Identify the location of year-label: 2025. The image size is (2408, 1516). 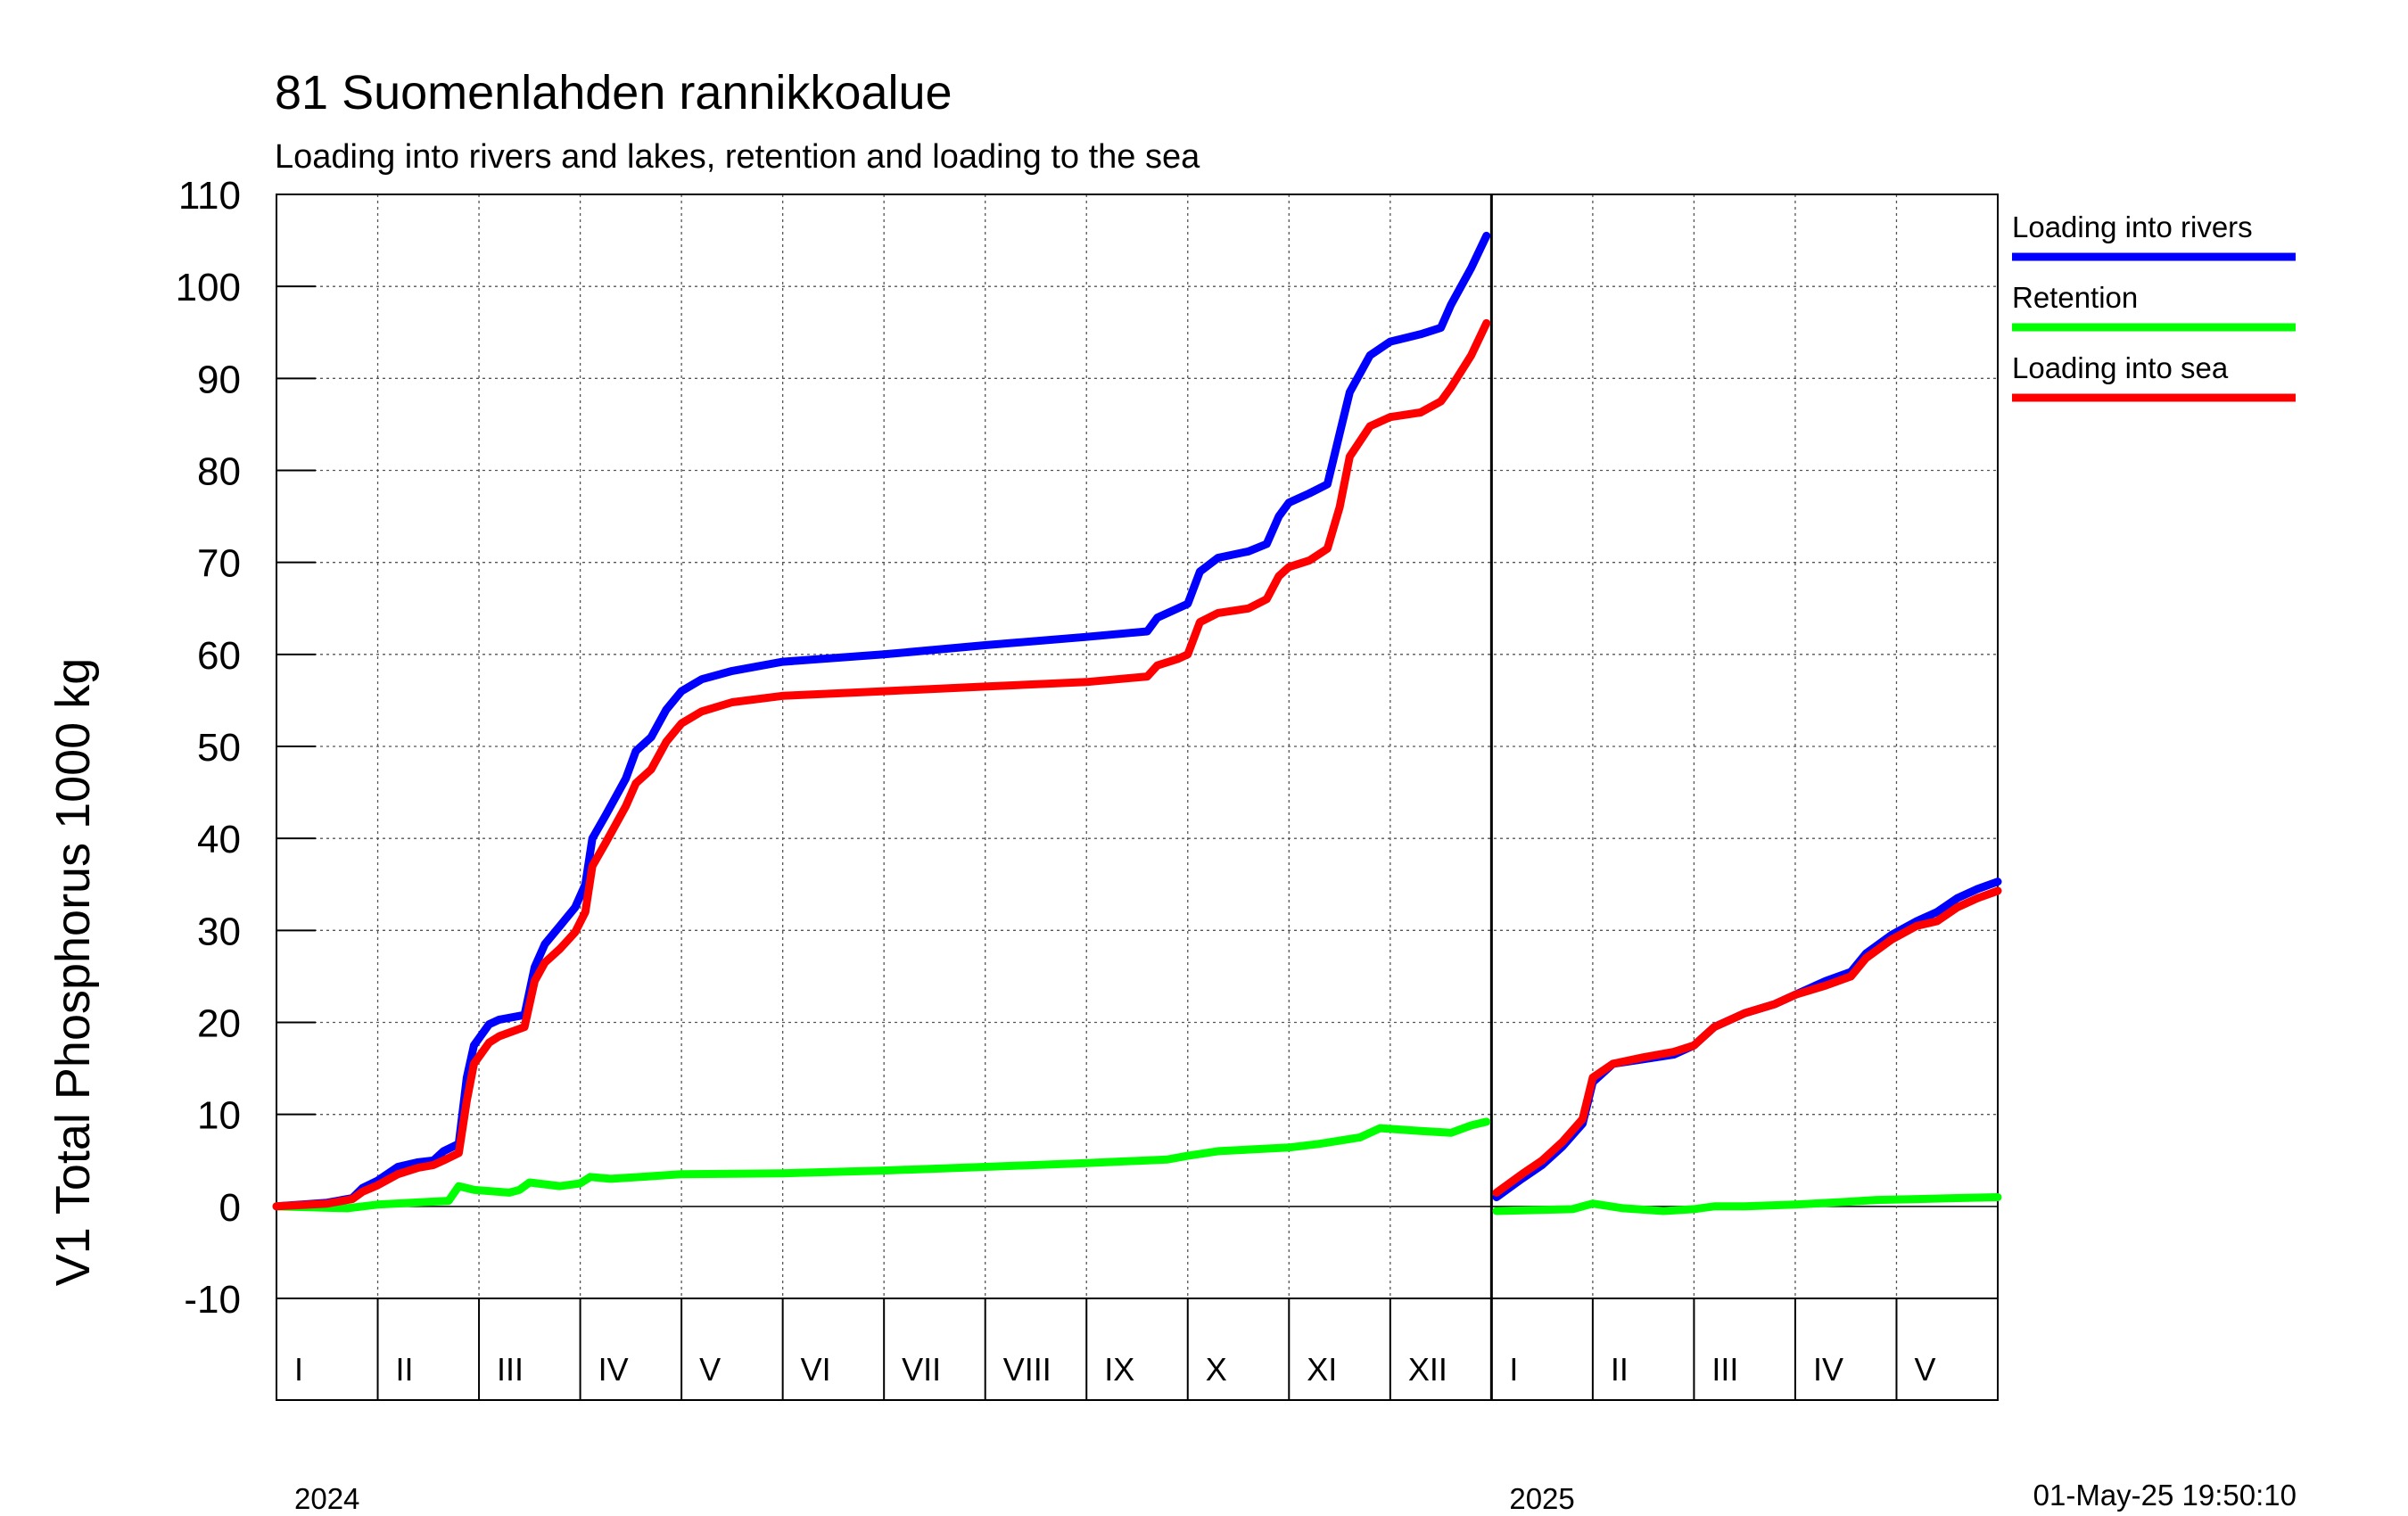
(1541, 1498).